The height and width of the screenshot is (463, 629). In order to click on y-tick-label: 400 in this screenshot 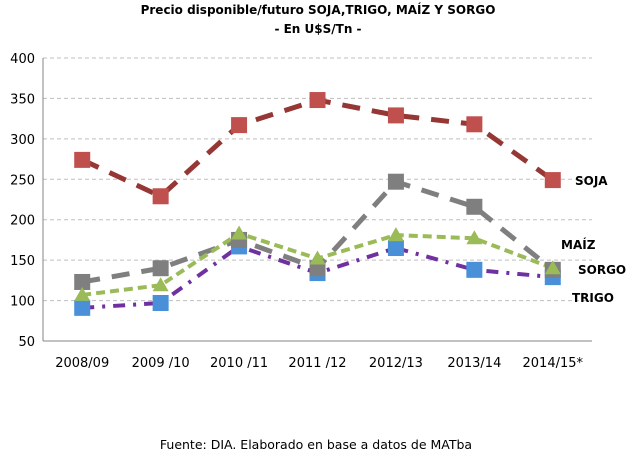, I will do `click(22, 59)`.